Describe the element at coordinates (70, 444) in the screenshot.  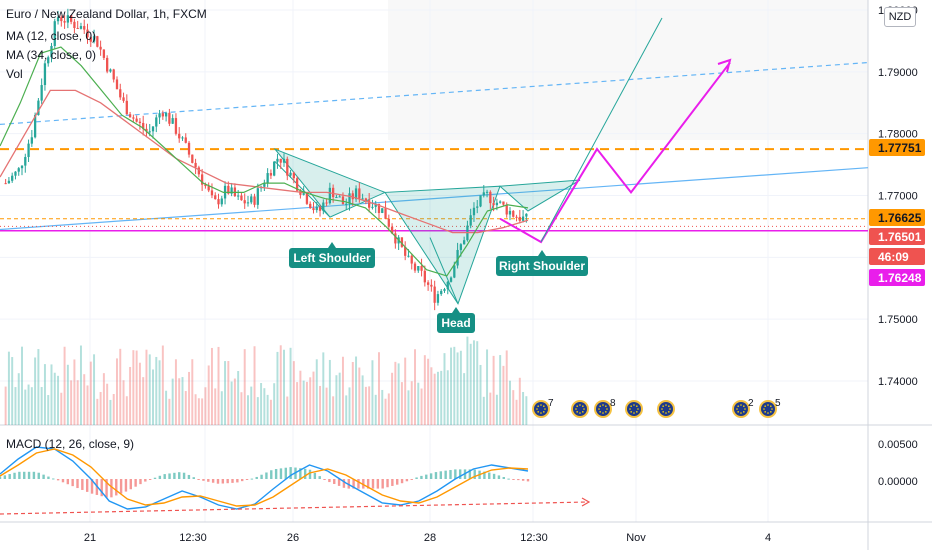
I see `macd-legend: MACD (12, 26, close, 9)` at that location.